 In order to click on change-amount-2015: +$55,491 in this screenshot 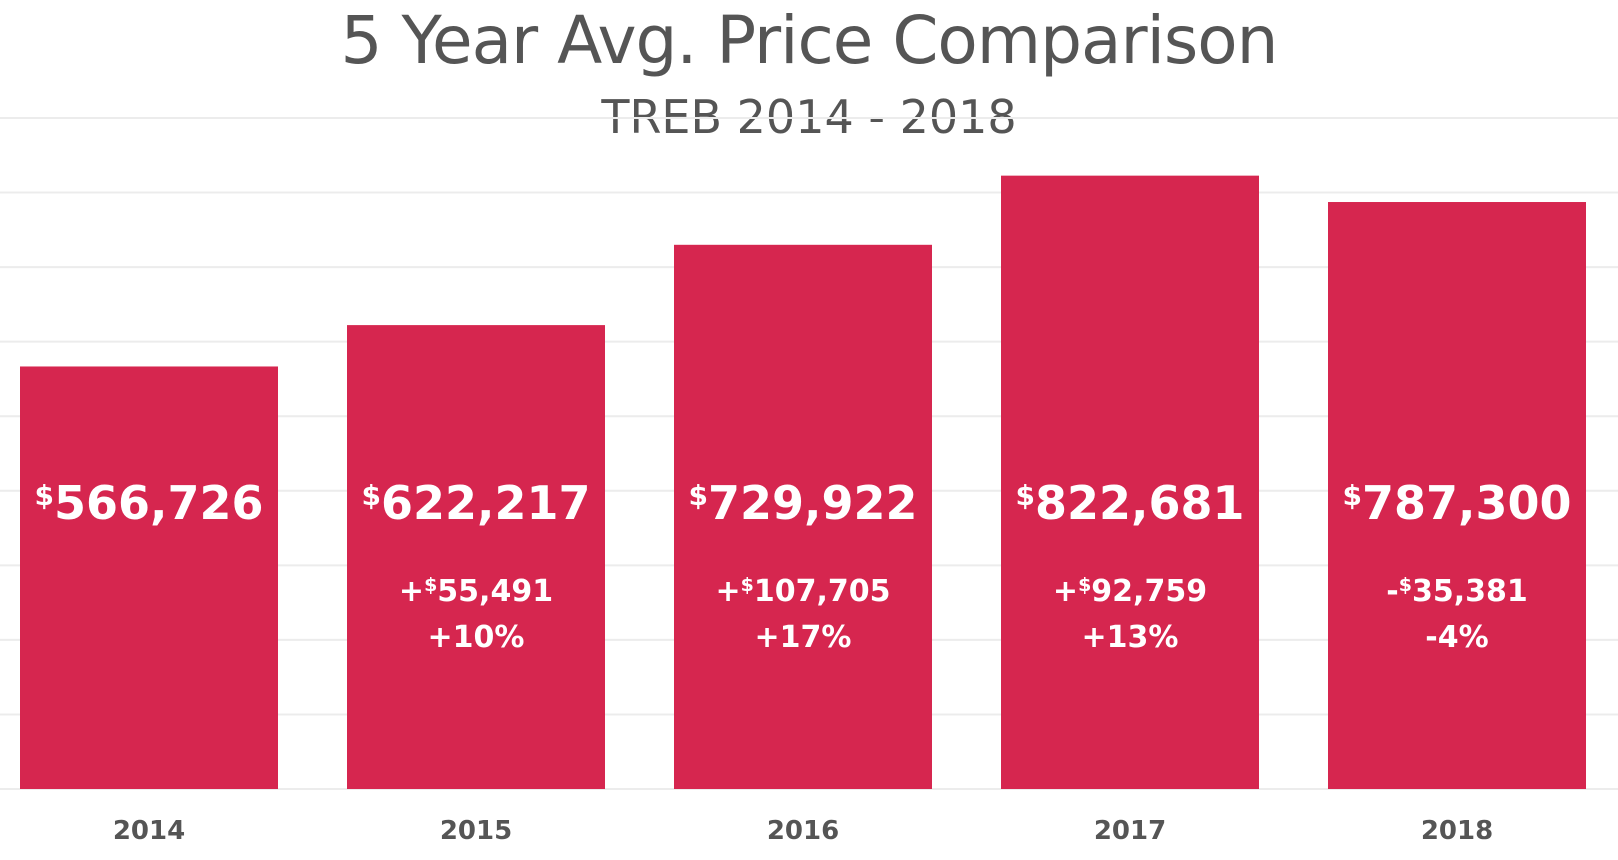, I will do `click(476, 591)`.